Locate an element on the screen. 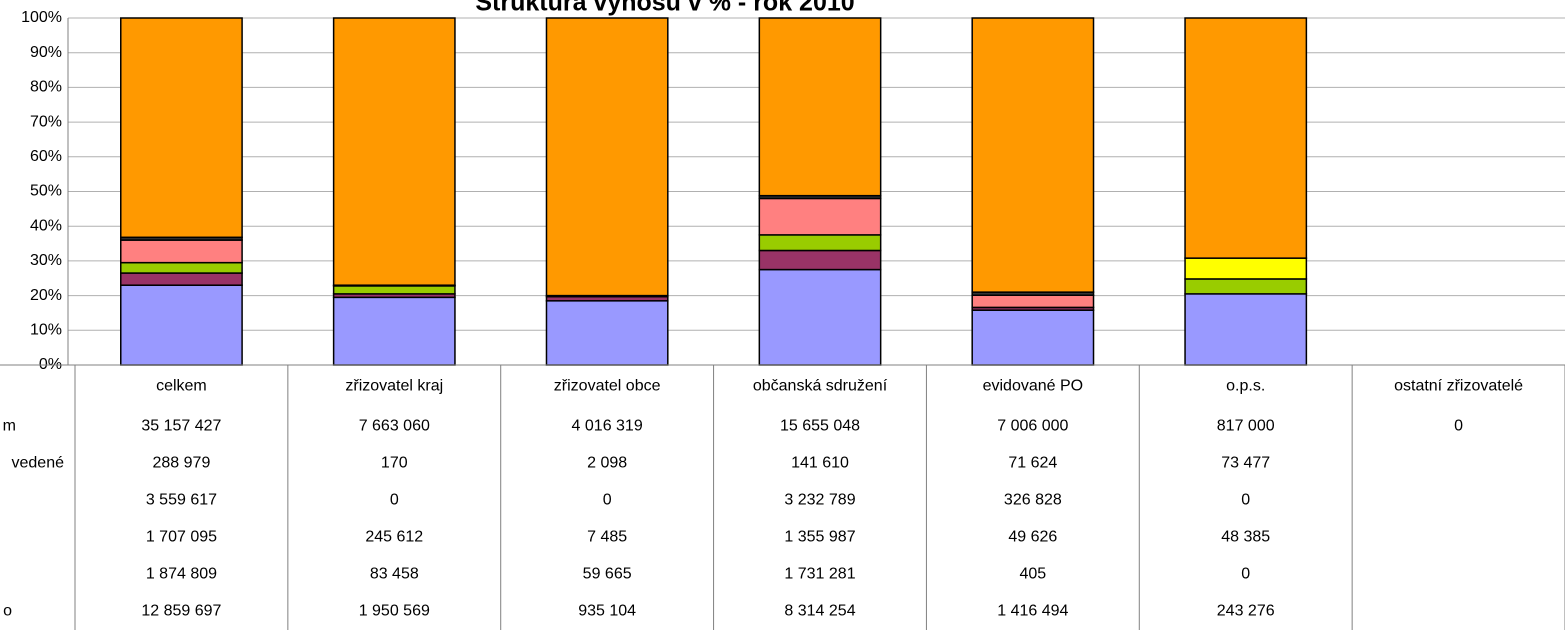 This screenshot has width=1565, height=630. table-cell: 8 314 254 is located at coordinates (819, 611).